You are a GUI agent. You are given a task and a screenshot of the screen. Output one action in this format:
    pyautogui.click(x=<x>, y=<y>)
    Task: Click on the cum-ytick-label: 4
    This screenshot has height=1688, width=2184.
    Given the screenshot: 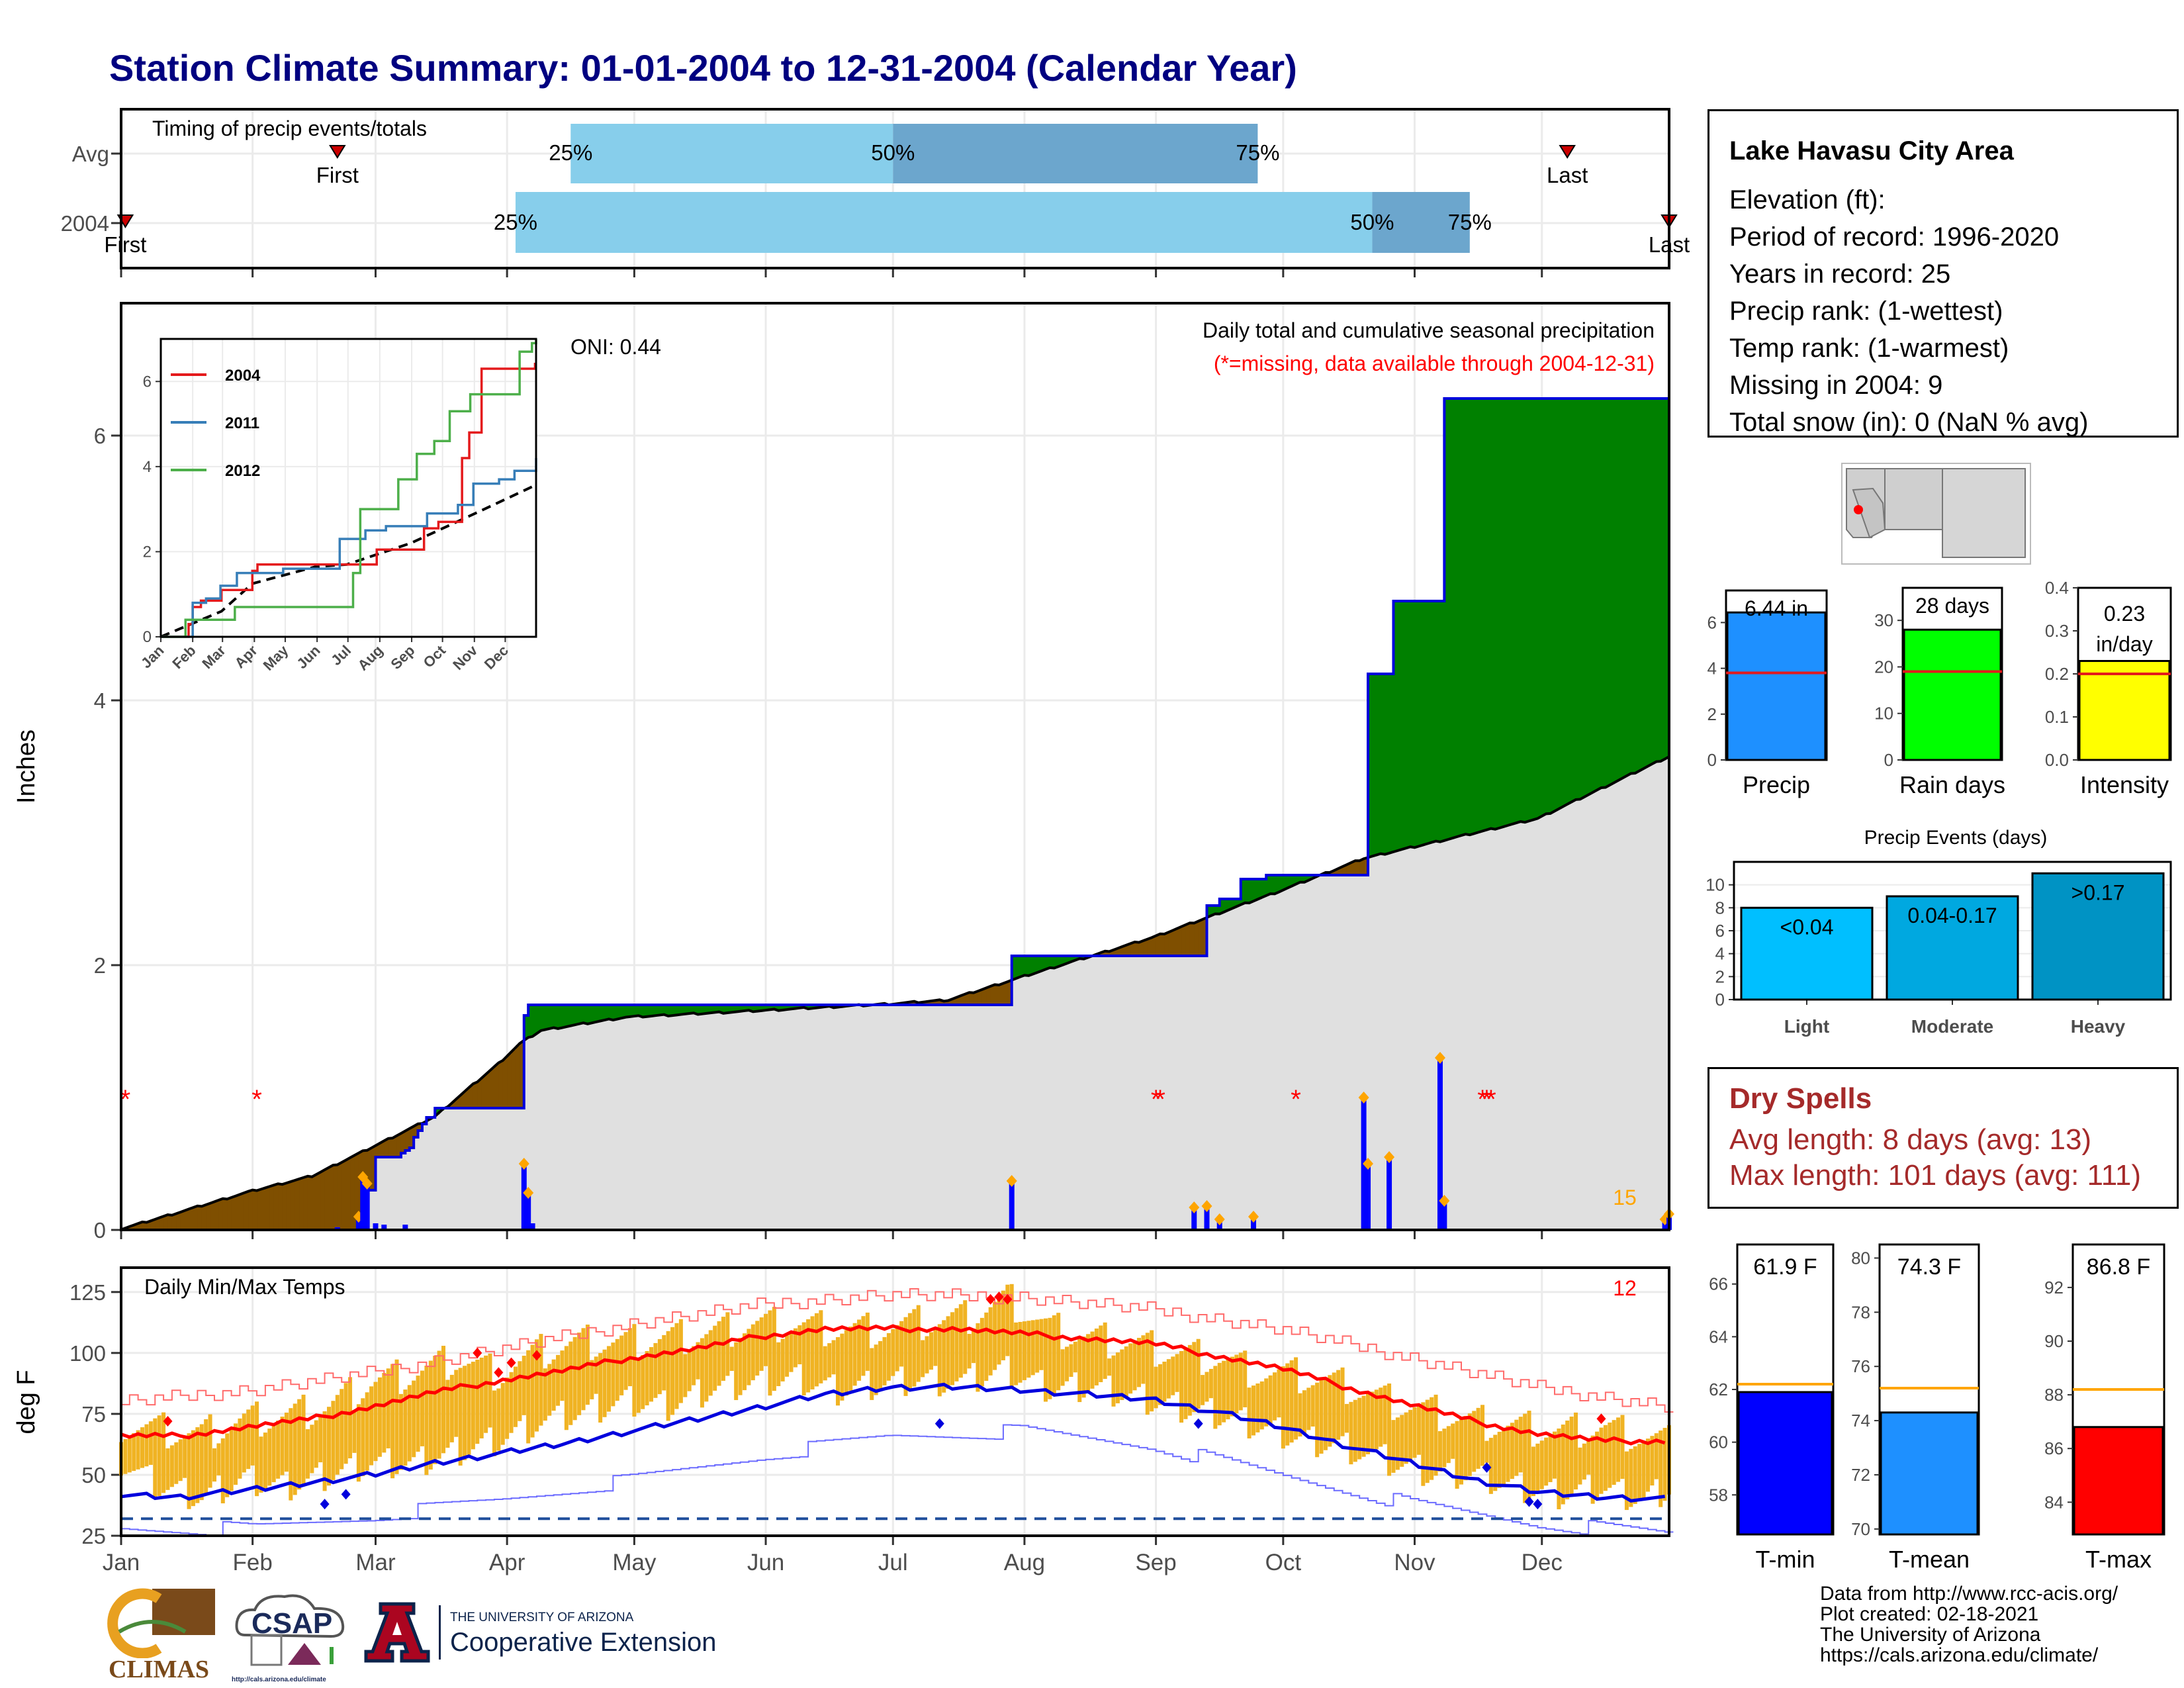 What is the action you would take?
    pyautogui.click(x=100, y=700)
    